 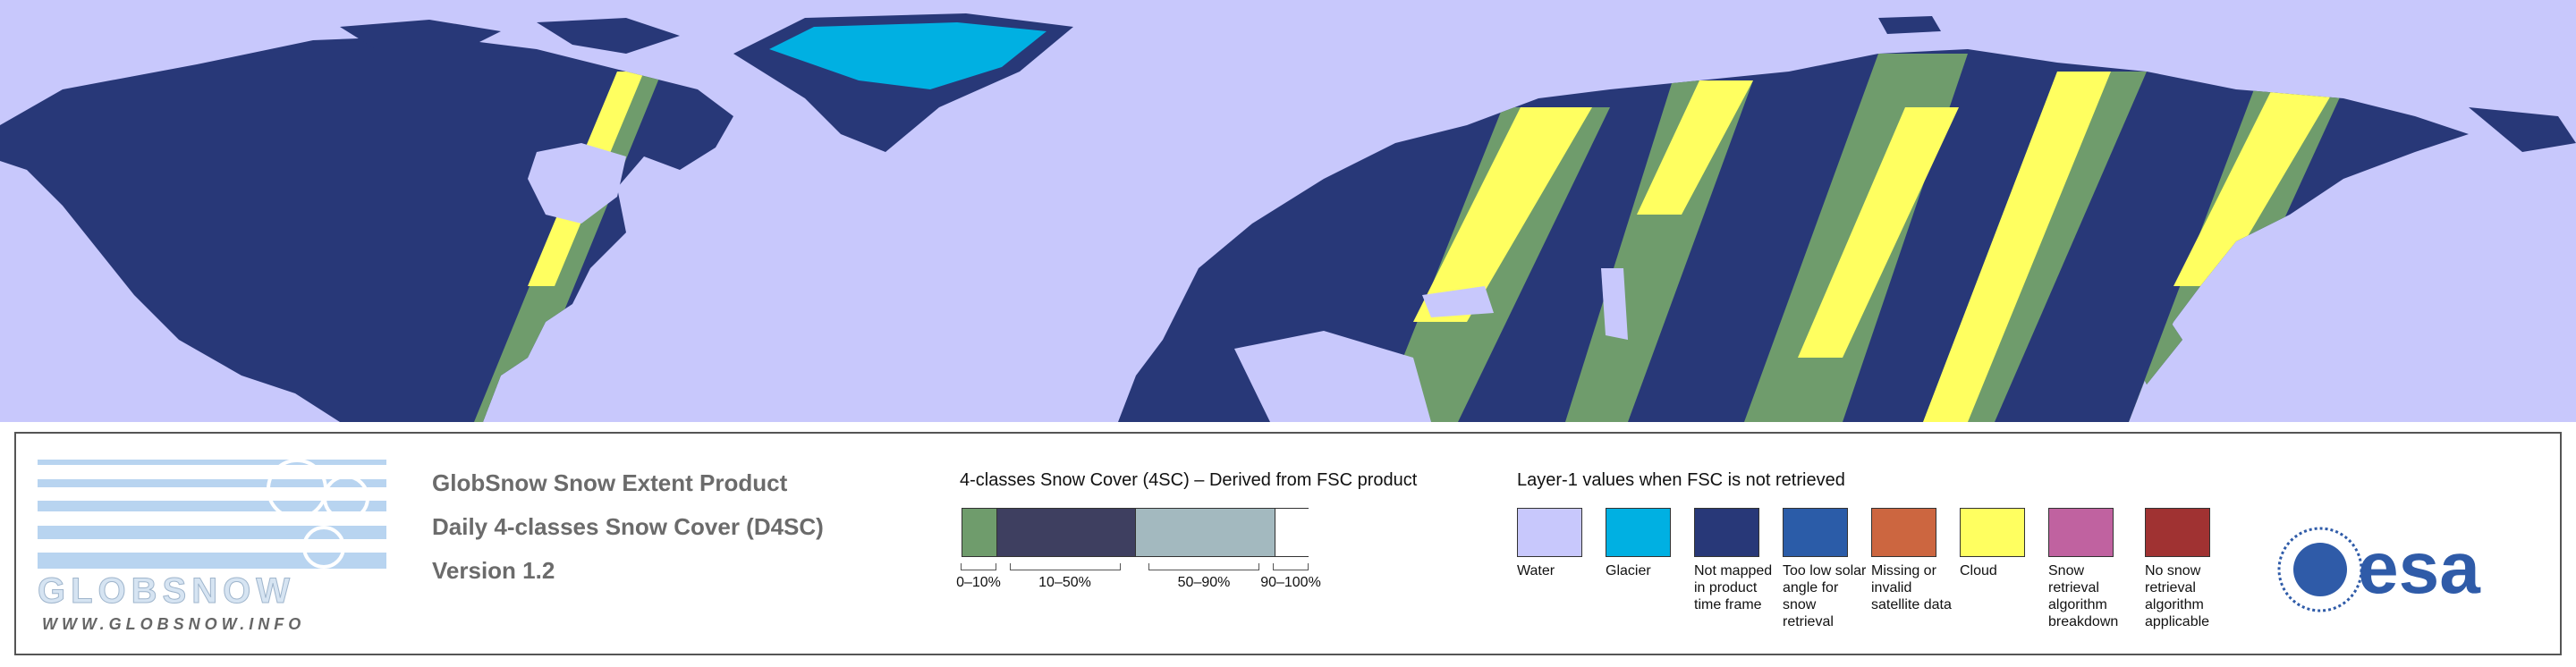 I want to click on agency-name: esa, so click(x=2419, y=568).